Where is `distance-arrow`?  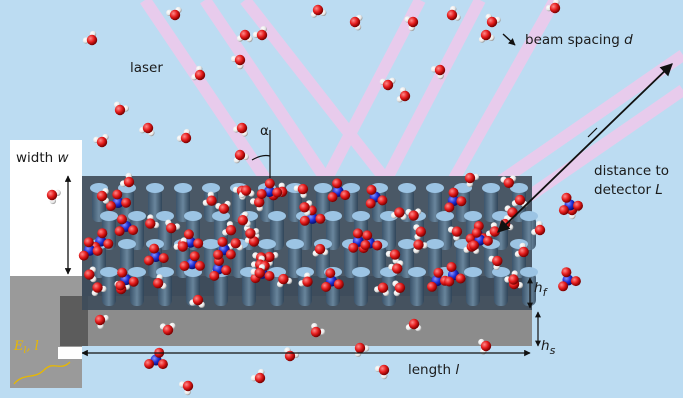
distance-arrow is located at coordinates (585, 148).